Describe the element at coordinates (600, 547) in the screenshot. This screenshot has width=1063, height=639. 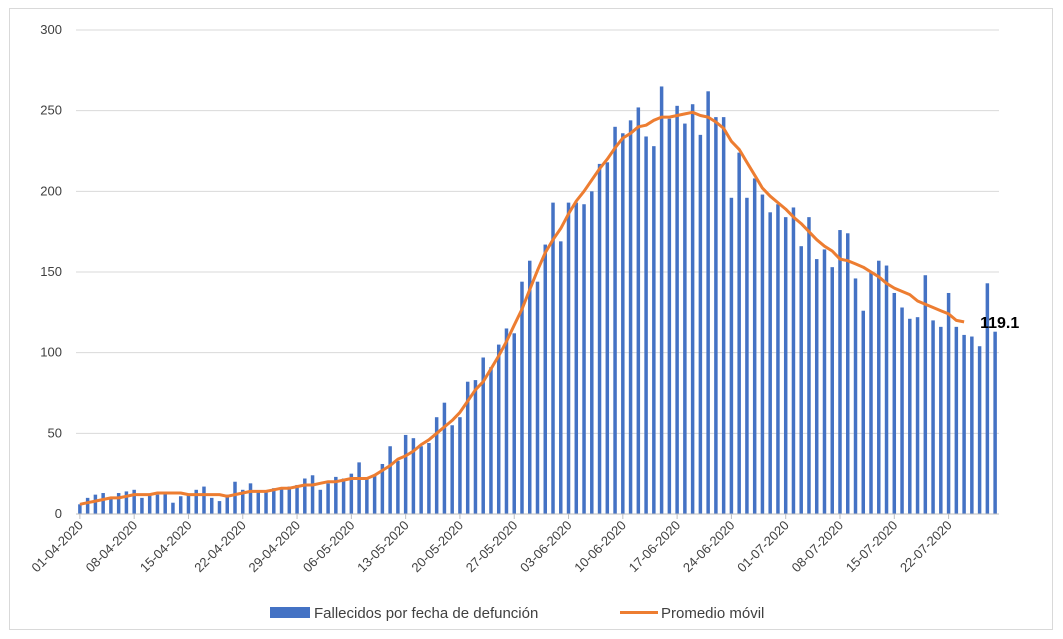
I see `x-tick-label: 10-06-2020` at that location.